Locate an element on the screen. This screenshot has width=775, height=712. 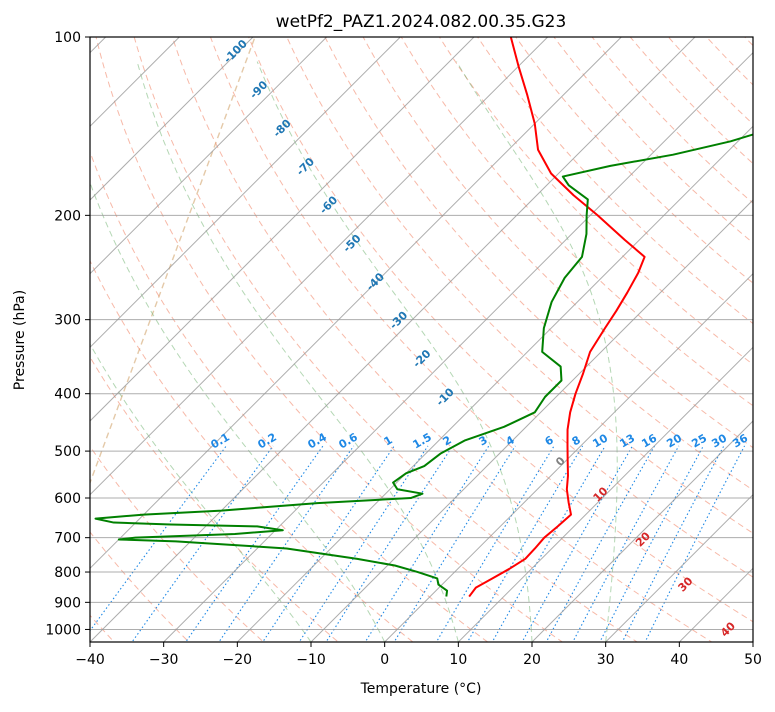
y-tick-label: 100 is located at coordinates (67, 38).